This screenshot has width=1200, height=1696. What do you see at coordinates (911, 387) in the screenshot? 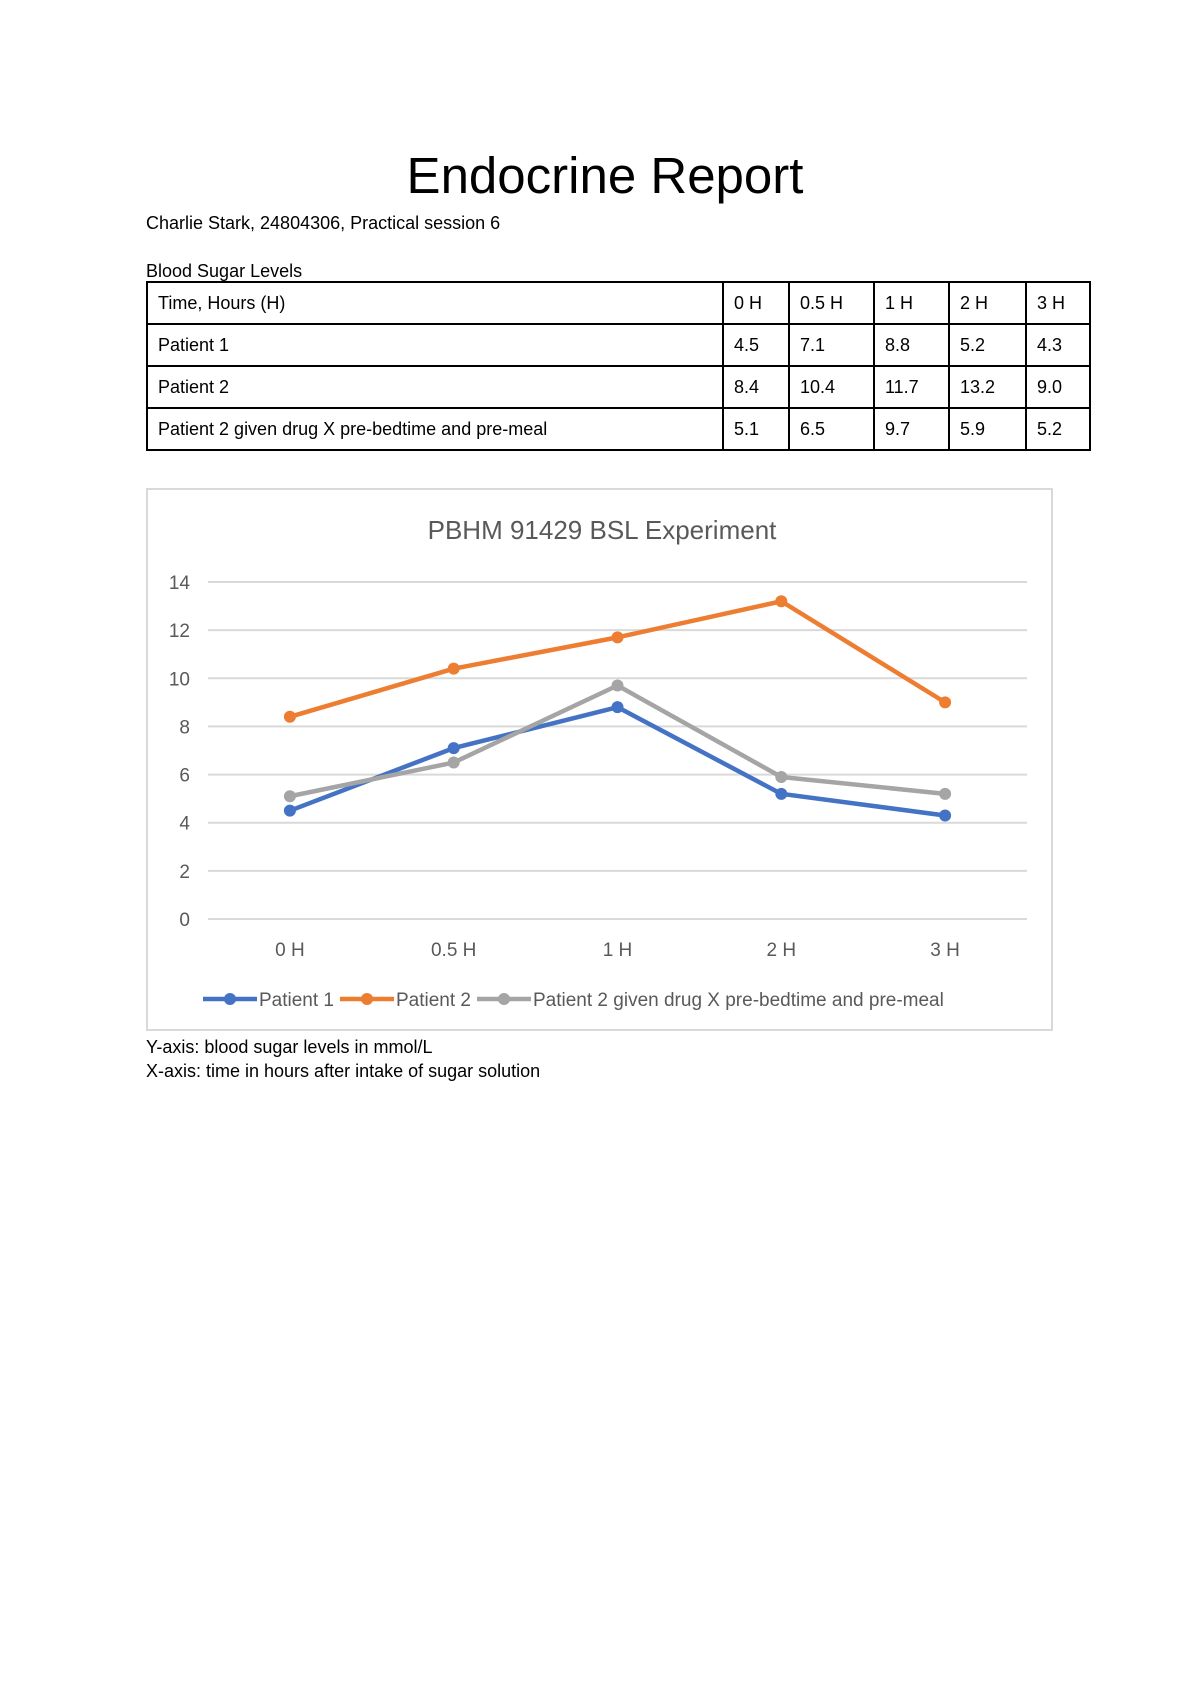
I see `cell: 11.7` at bounding box center [911, 387].